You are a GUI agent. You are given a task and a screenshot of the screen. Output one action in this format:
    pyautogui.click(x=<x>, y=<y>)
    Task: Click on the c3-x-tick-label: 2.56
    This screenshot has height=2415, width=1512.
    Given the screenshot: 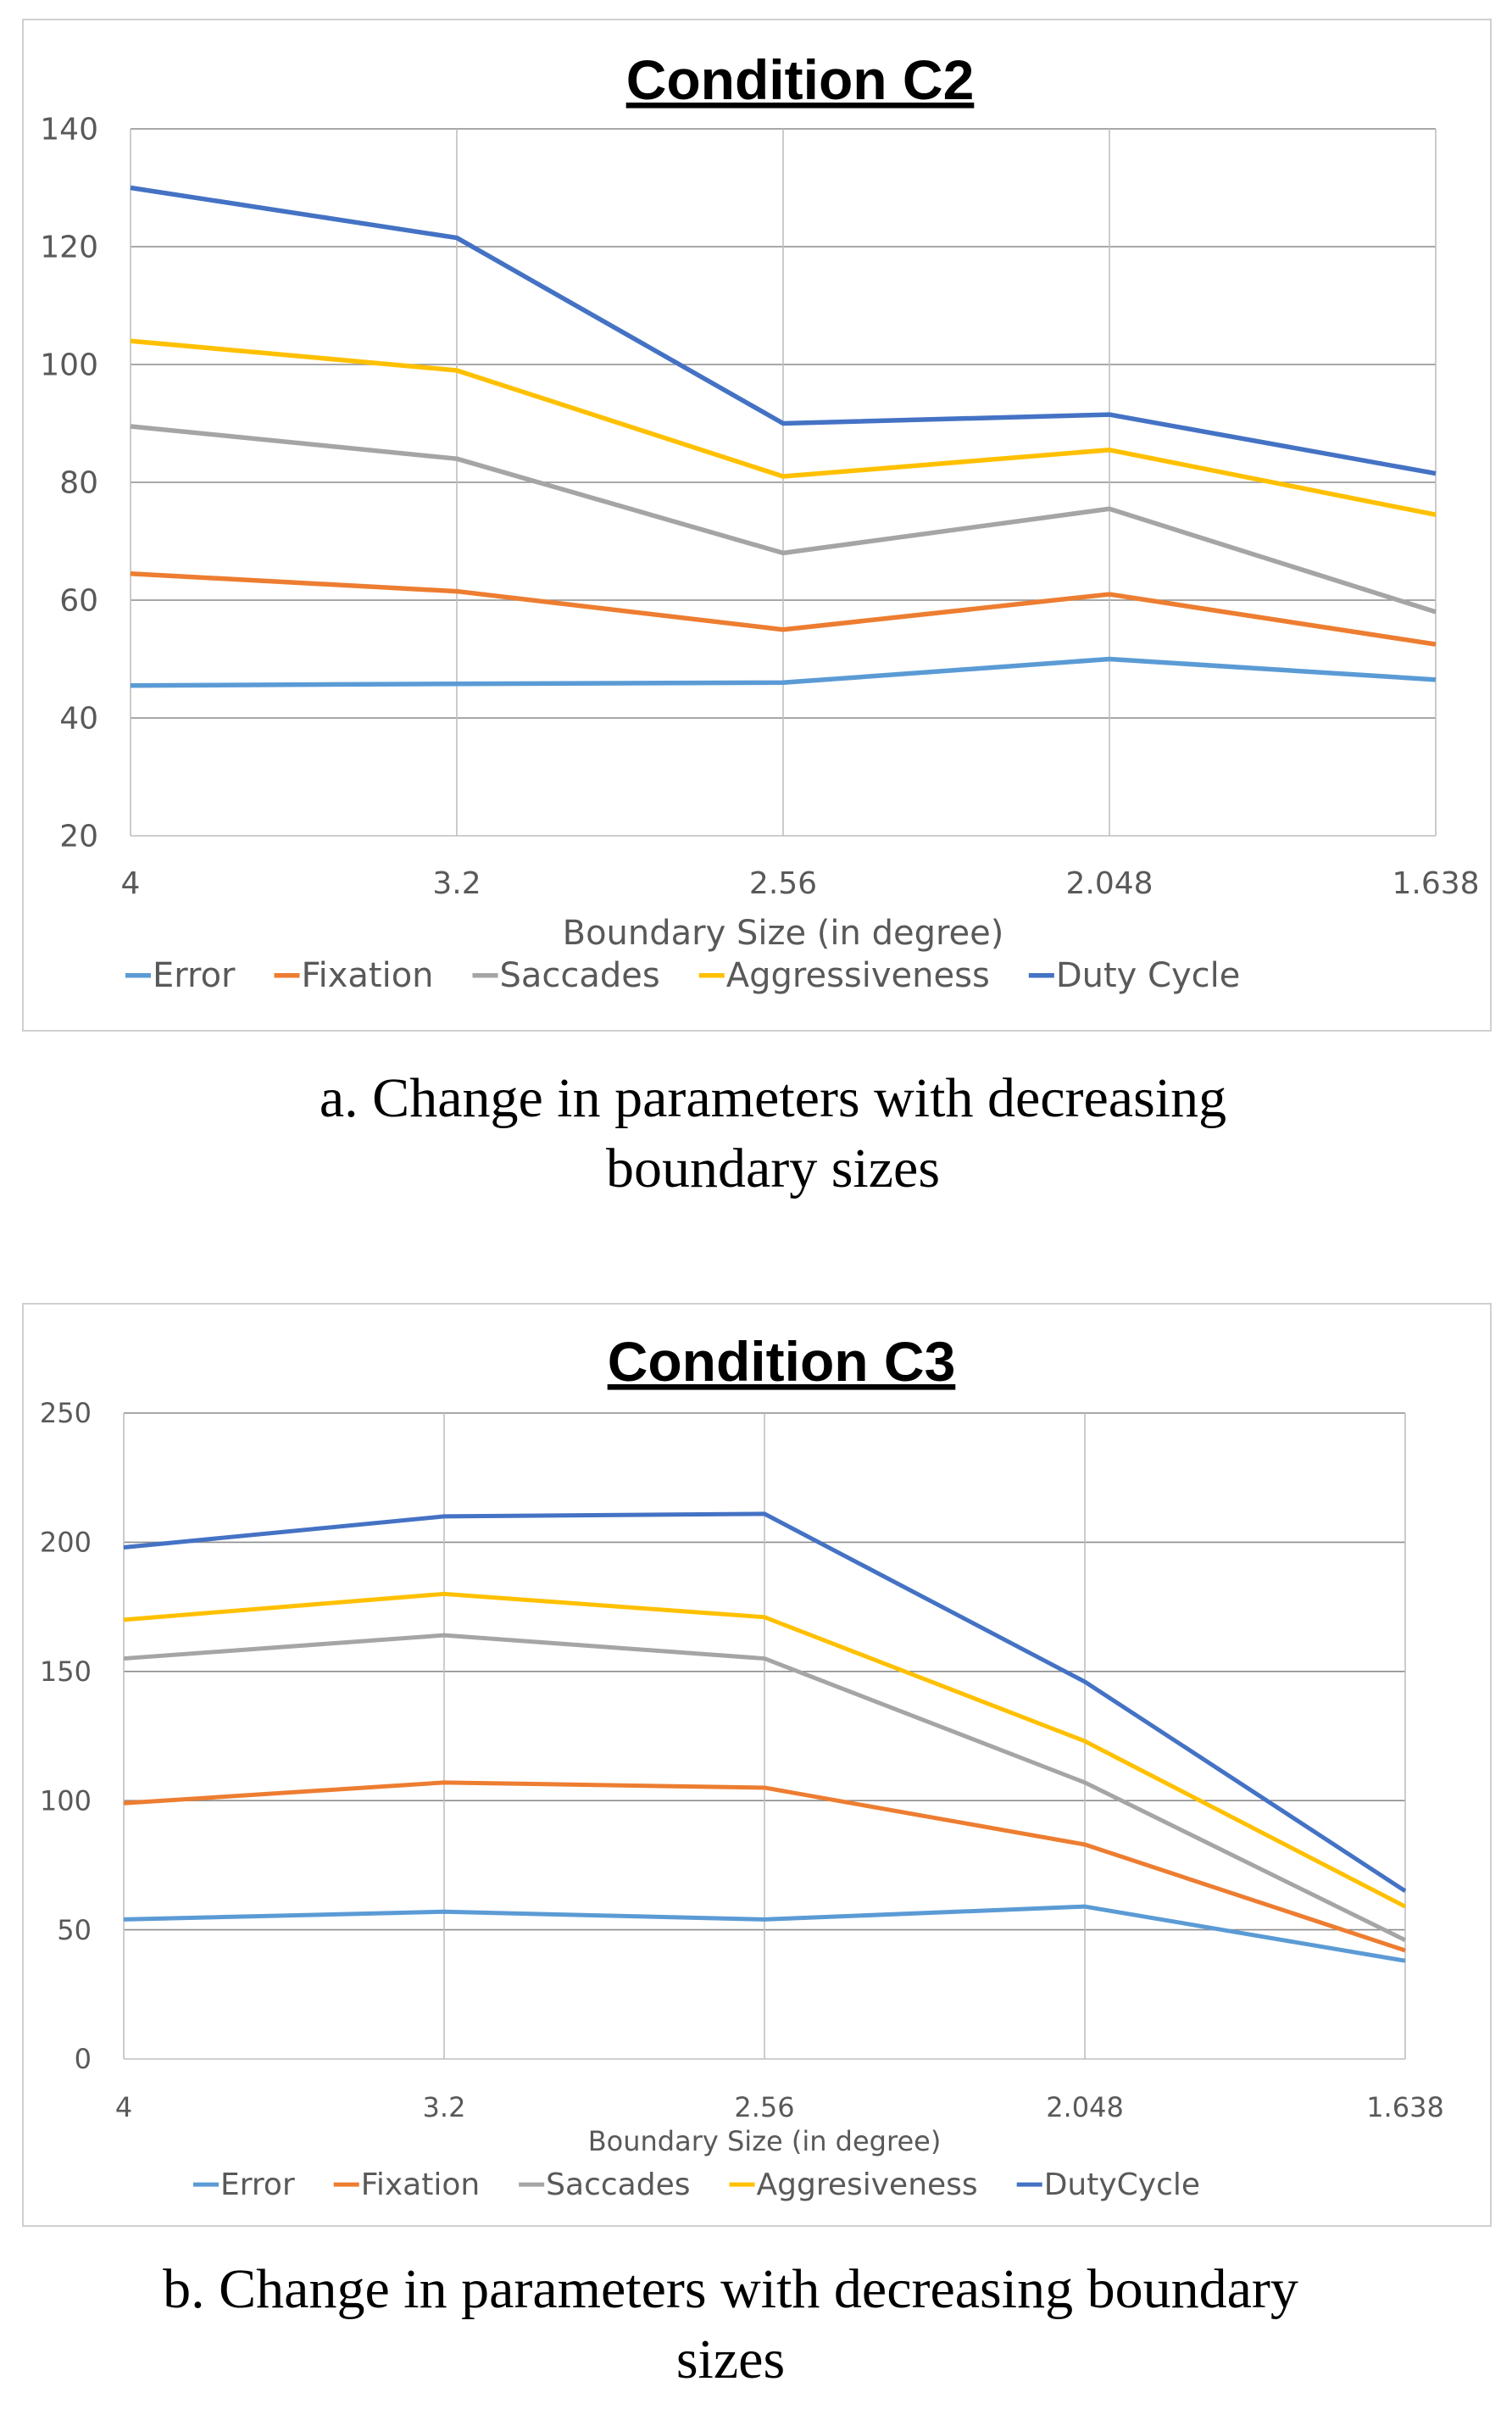 What is the action you would take?
    pyautogui.click(x=764, y=2107)
    